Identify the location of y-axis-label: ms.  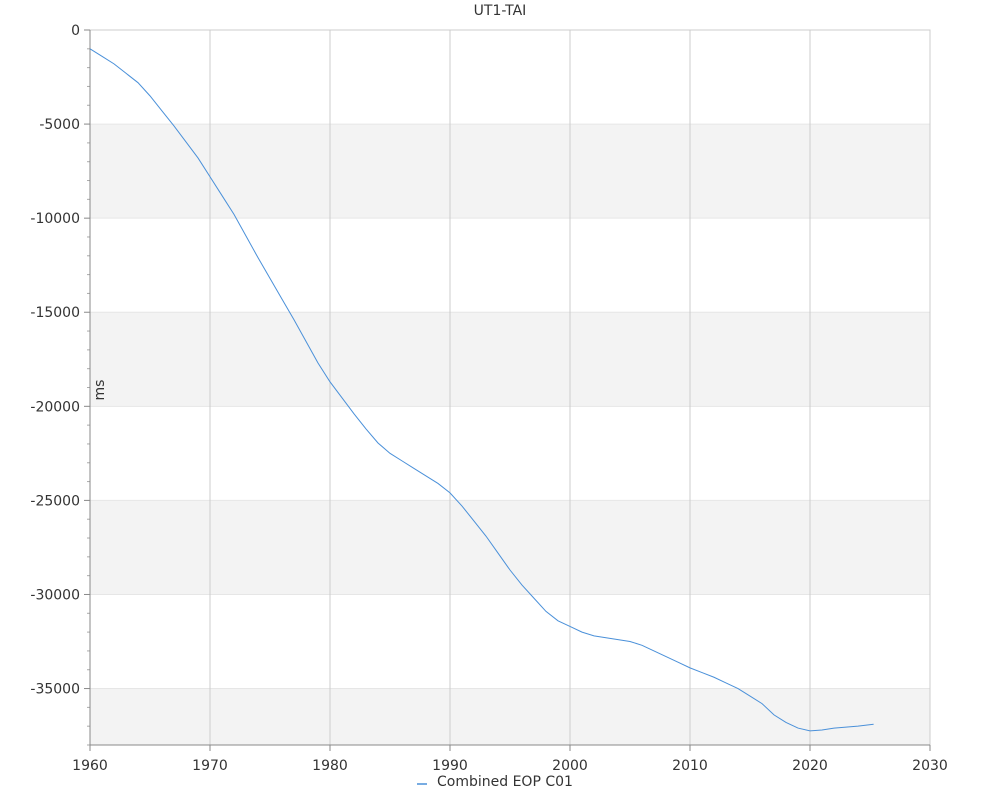
(100, 390).